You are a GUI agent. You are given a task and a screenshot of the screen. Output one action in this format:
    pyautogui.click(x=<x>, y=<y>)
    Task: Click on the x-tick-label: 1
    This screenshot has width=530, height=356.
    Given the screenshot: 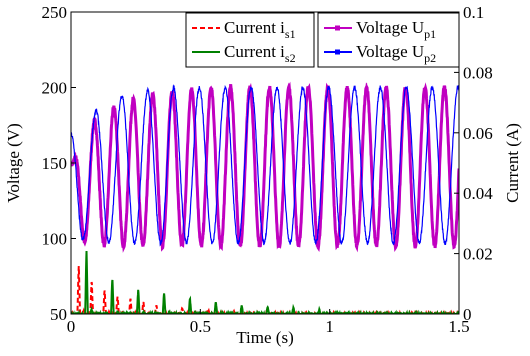 What is the action you would take?
    pyautogui.click(x=329, y=326)
    